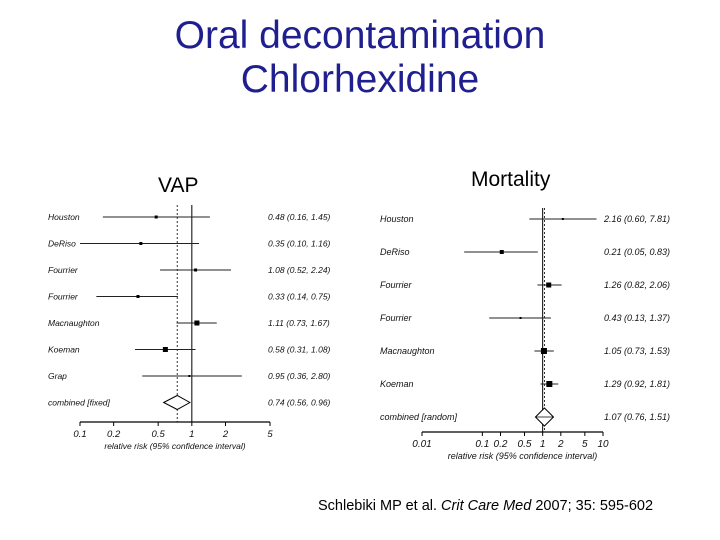 This screenshot has width=720, height=540. I want to click on citation-authors: Schlebiki MP et al., so click(380, 506).